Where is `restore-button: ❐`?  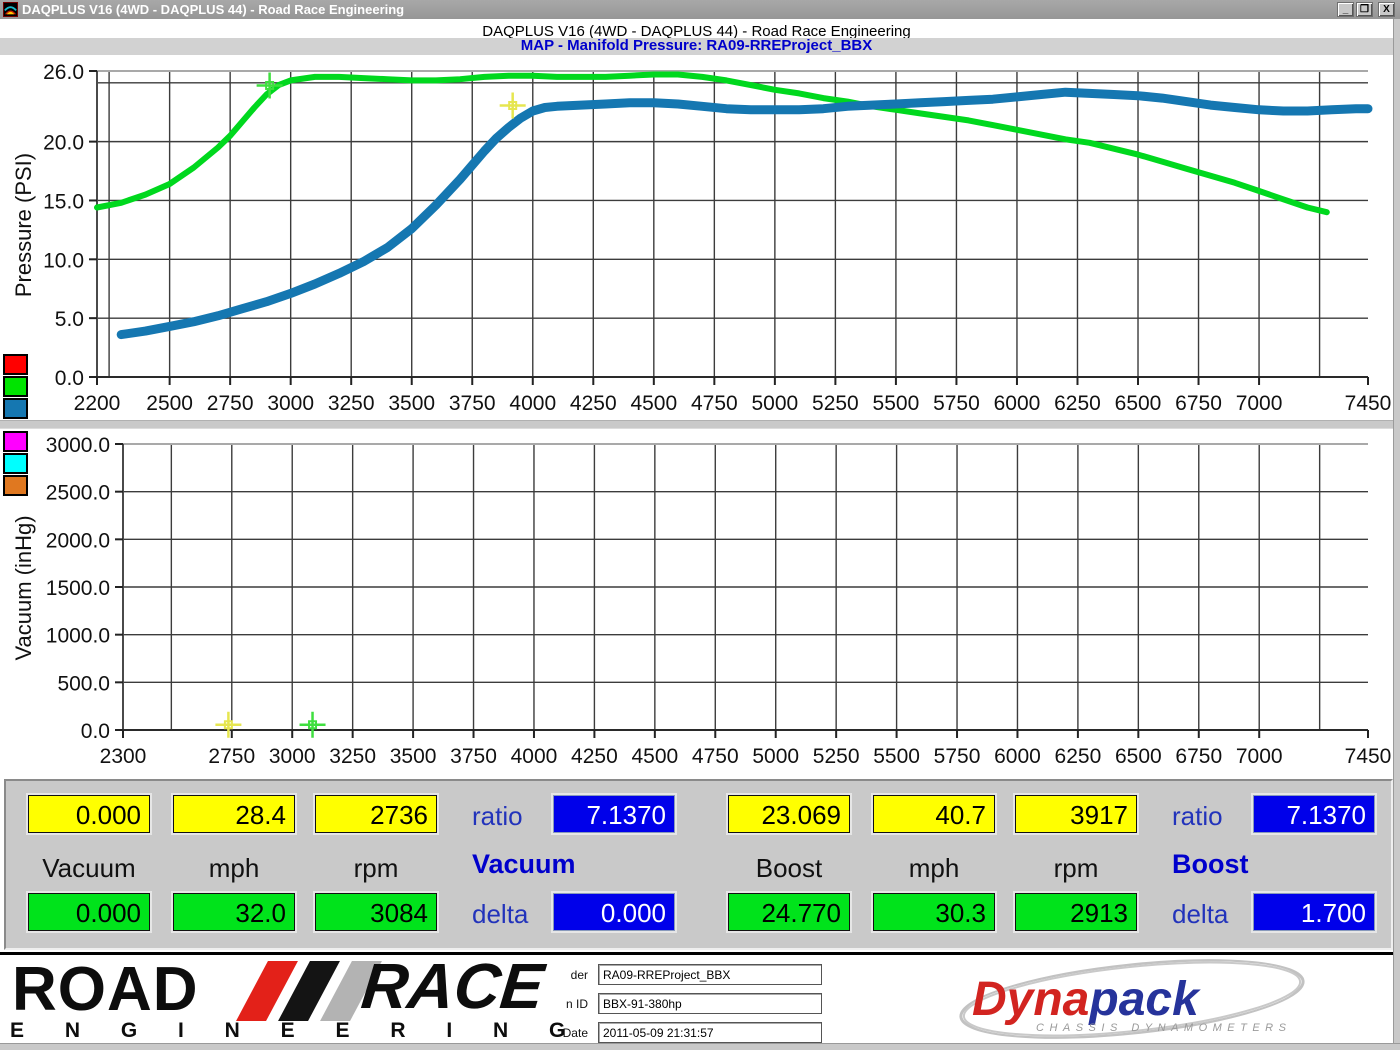 restore-button: ❐ is located at coordinates (1364, 9).